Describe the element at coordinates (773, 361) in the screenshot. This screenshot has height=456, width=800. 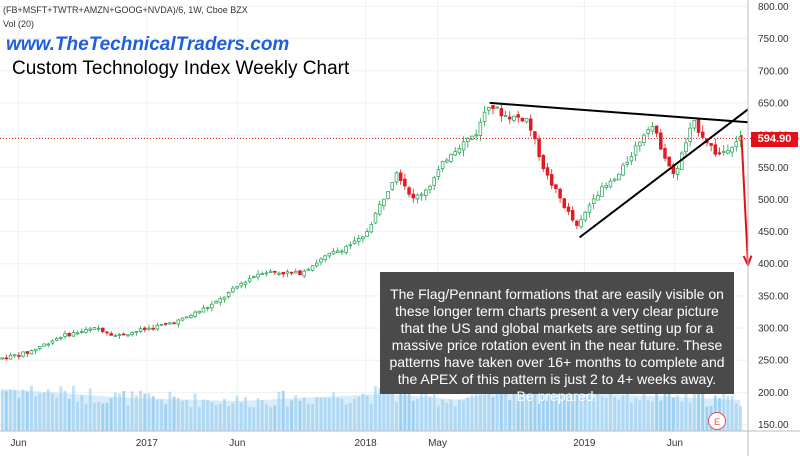
I see `y-tick-label: 250.00` at that location.